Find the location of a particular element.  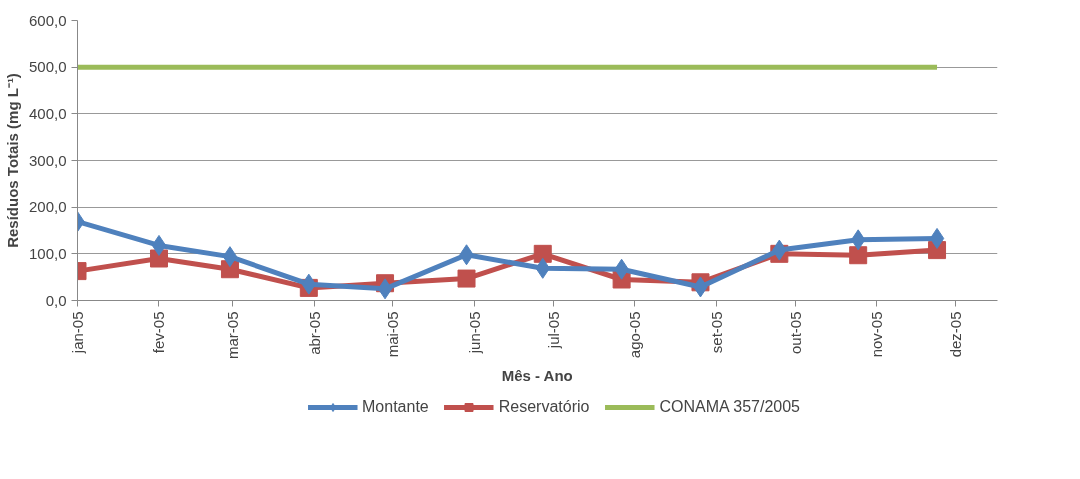

x-tick-label: jan-05 is located at coordinates (77, 333).